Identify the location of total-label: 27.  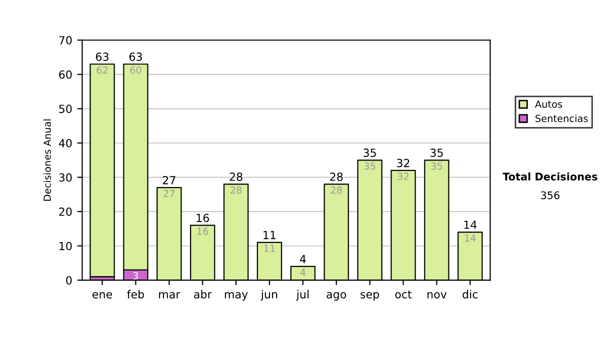
(169, 180).